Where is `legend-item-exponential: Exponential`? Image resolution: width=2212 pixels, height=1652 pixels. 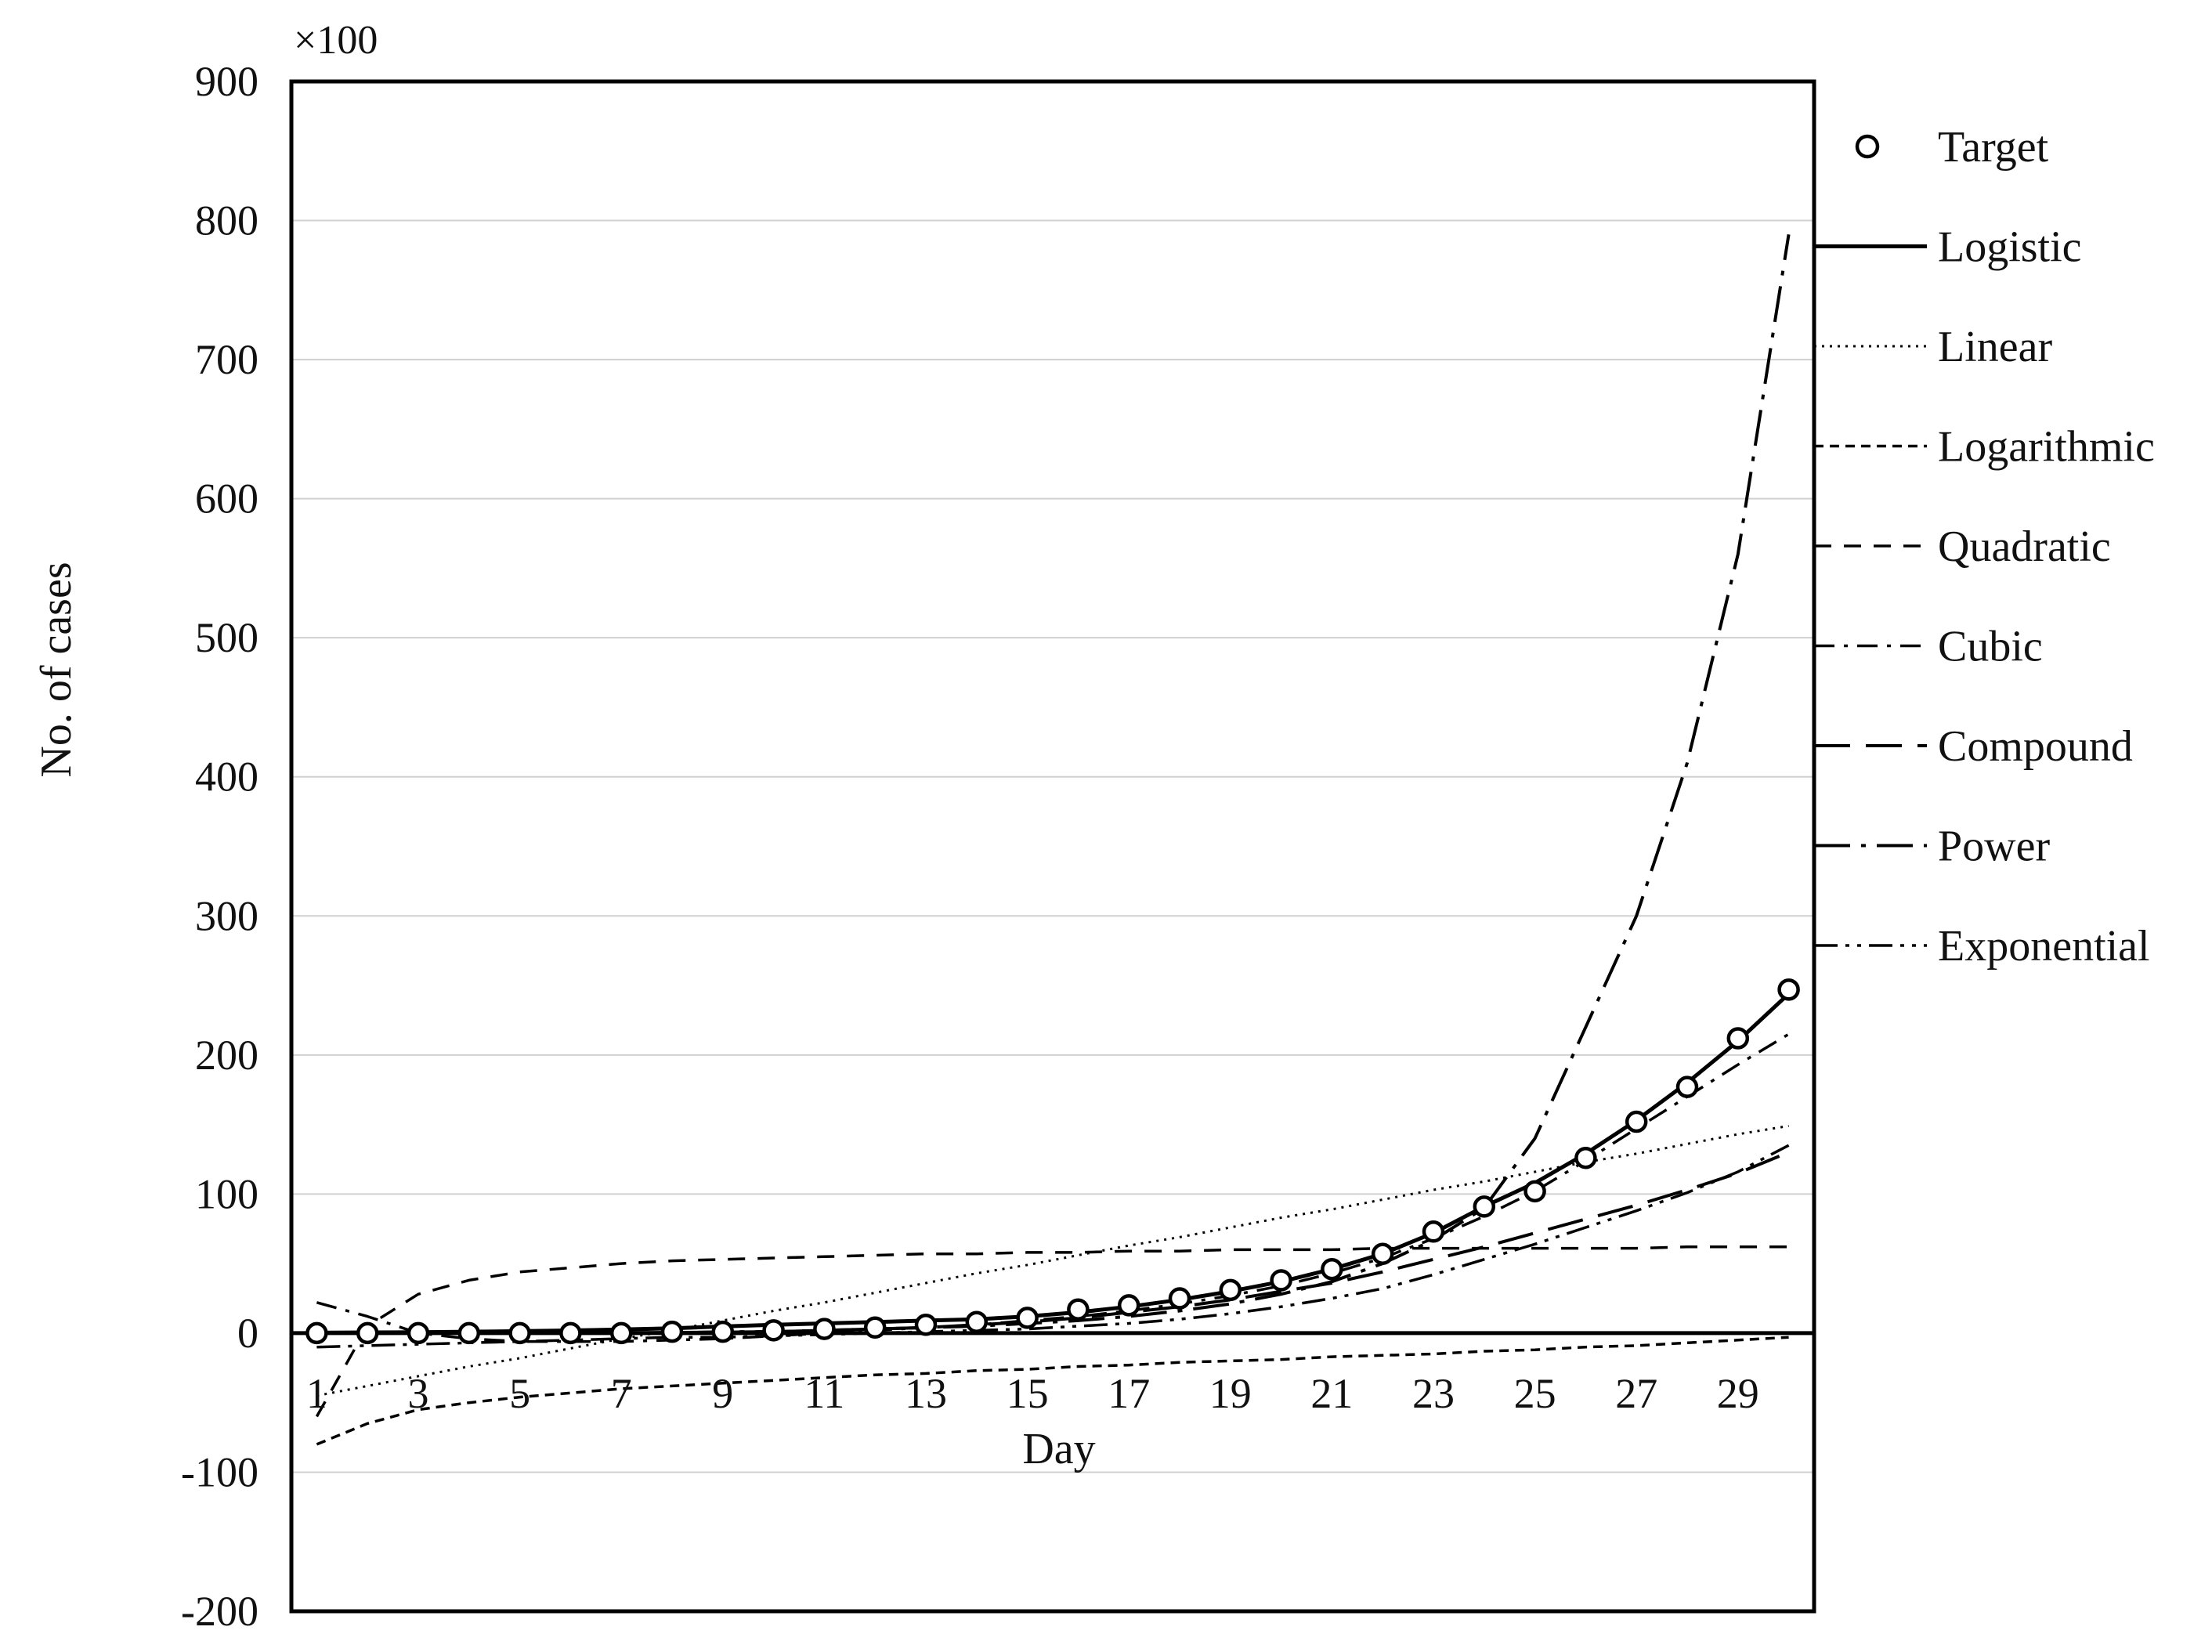 legend-item-exponential: Exponential is located at coordinates (1982, 946).